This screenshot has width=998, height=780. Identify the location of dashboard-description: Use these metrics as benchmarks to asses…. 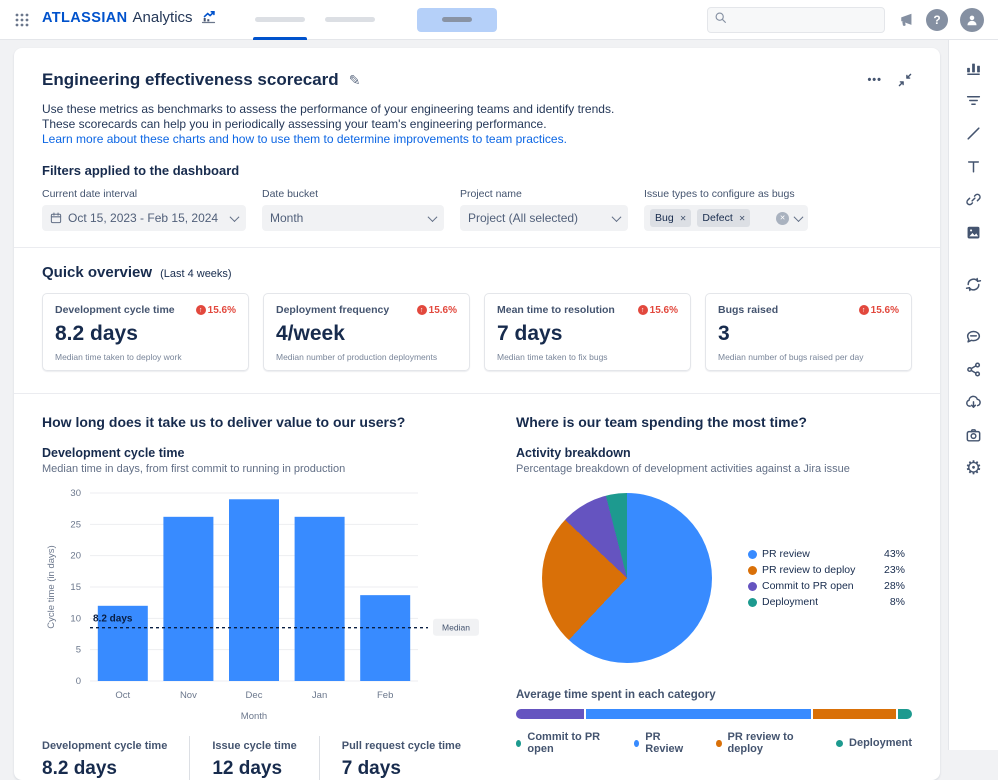
(477, 124).